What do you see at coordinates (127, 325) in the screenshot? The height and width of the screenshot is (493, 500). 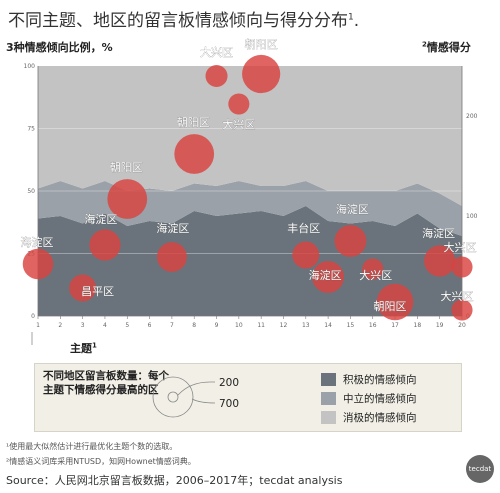 I see `x-tick-label-4: 5` at bounding box center [127, 325].